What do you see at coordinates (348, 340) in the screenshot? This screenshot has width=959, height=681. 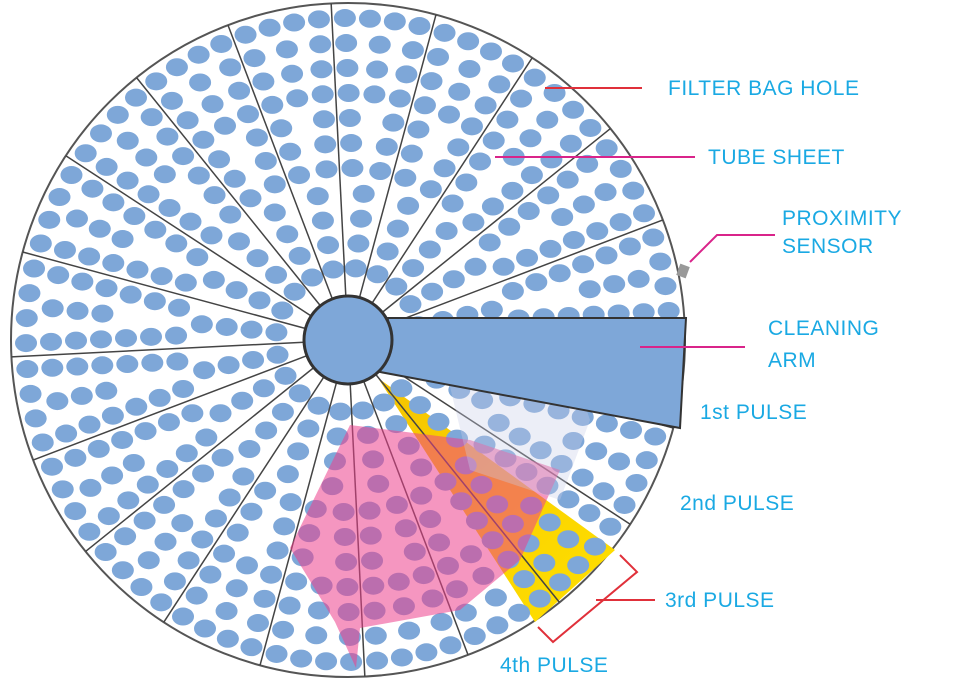 I see `hub` at bounding box center [348, 340].